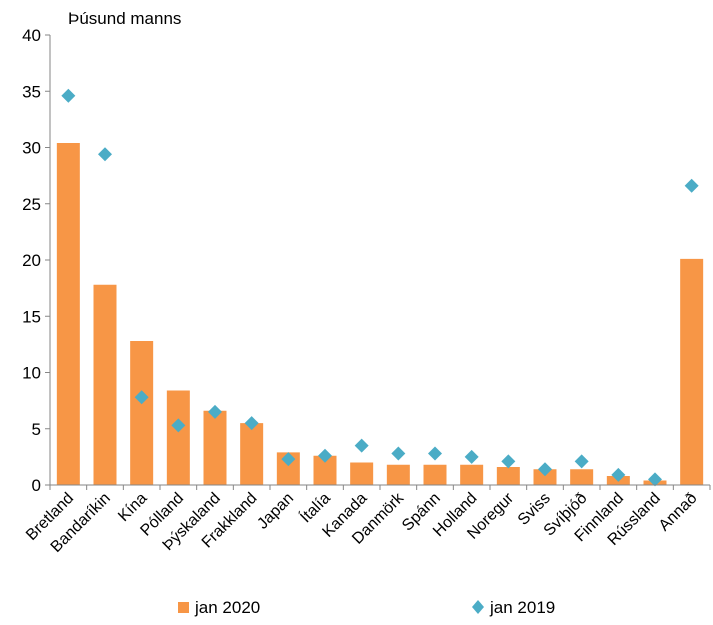  Describe the element at coordinates (105, 384) in the screenshot. I see `bar-bandar-kin` at that location.